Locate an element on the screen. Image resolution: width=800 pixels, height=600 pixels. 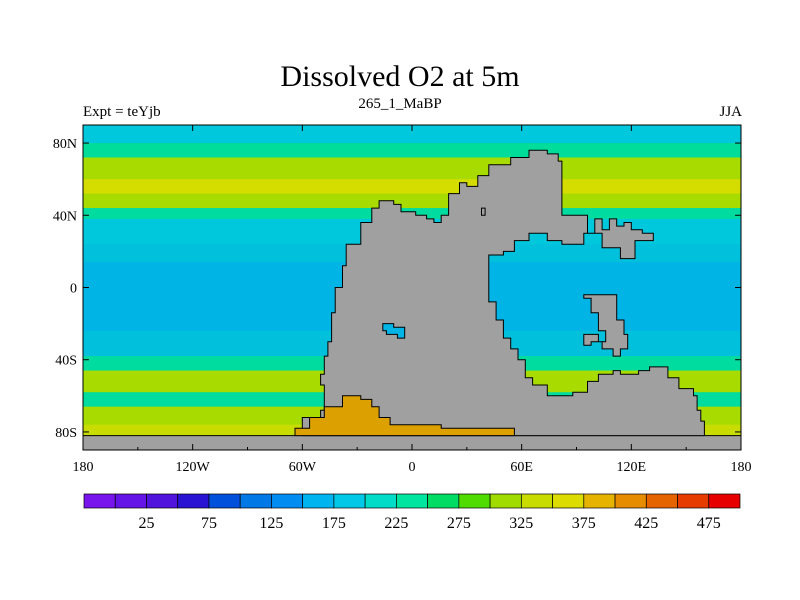
season-label: JJA is located at coordinates (730, 112).